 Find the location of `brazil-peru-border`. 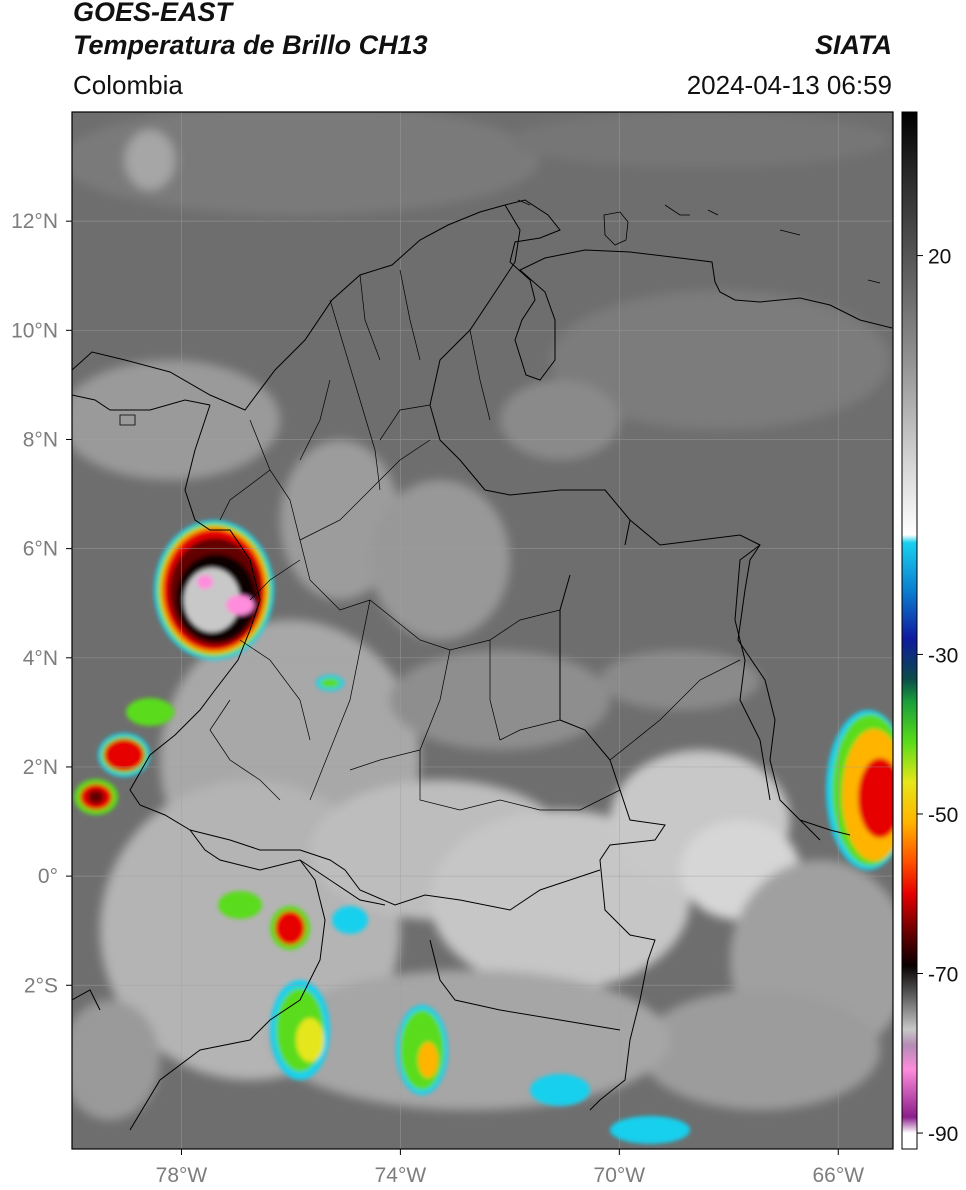

brazil-peru-border is located at coordinates (612, 815).